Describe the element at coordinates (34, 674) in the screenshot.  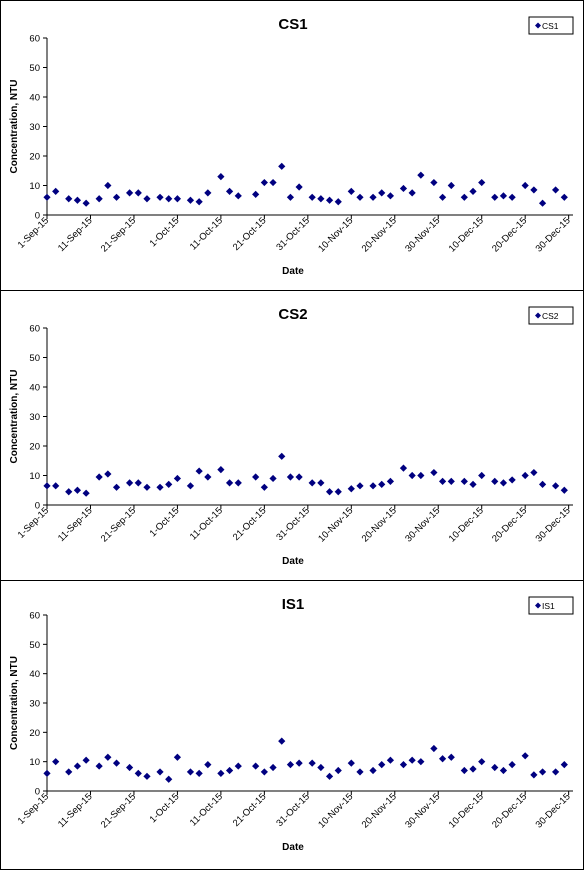
I see `y-tick-label: 40` at that location.